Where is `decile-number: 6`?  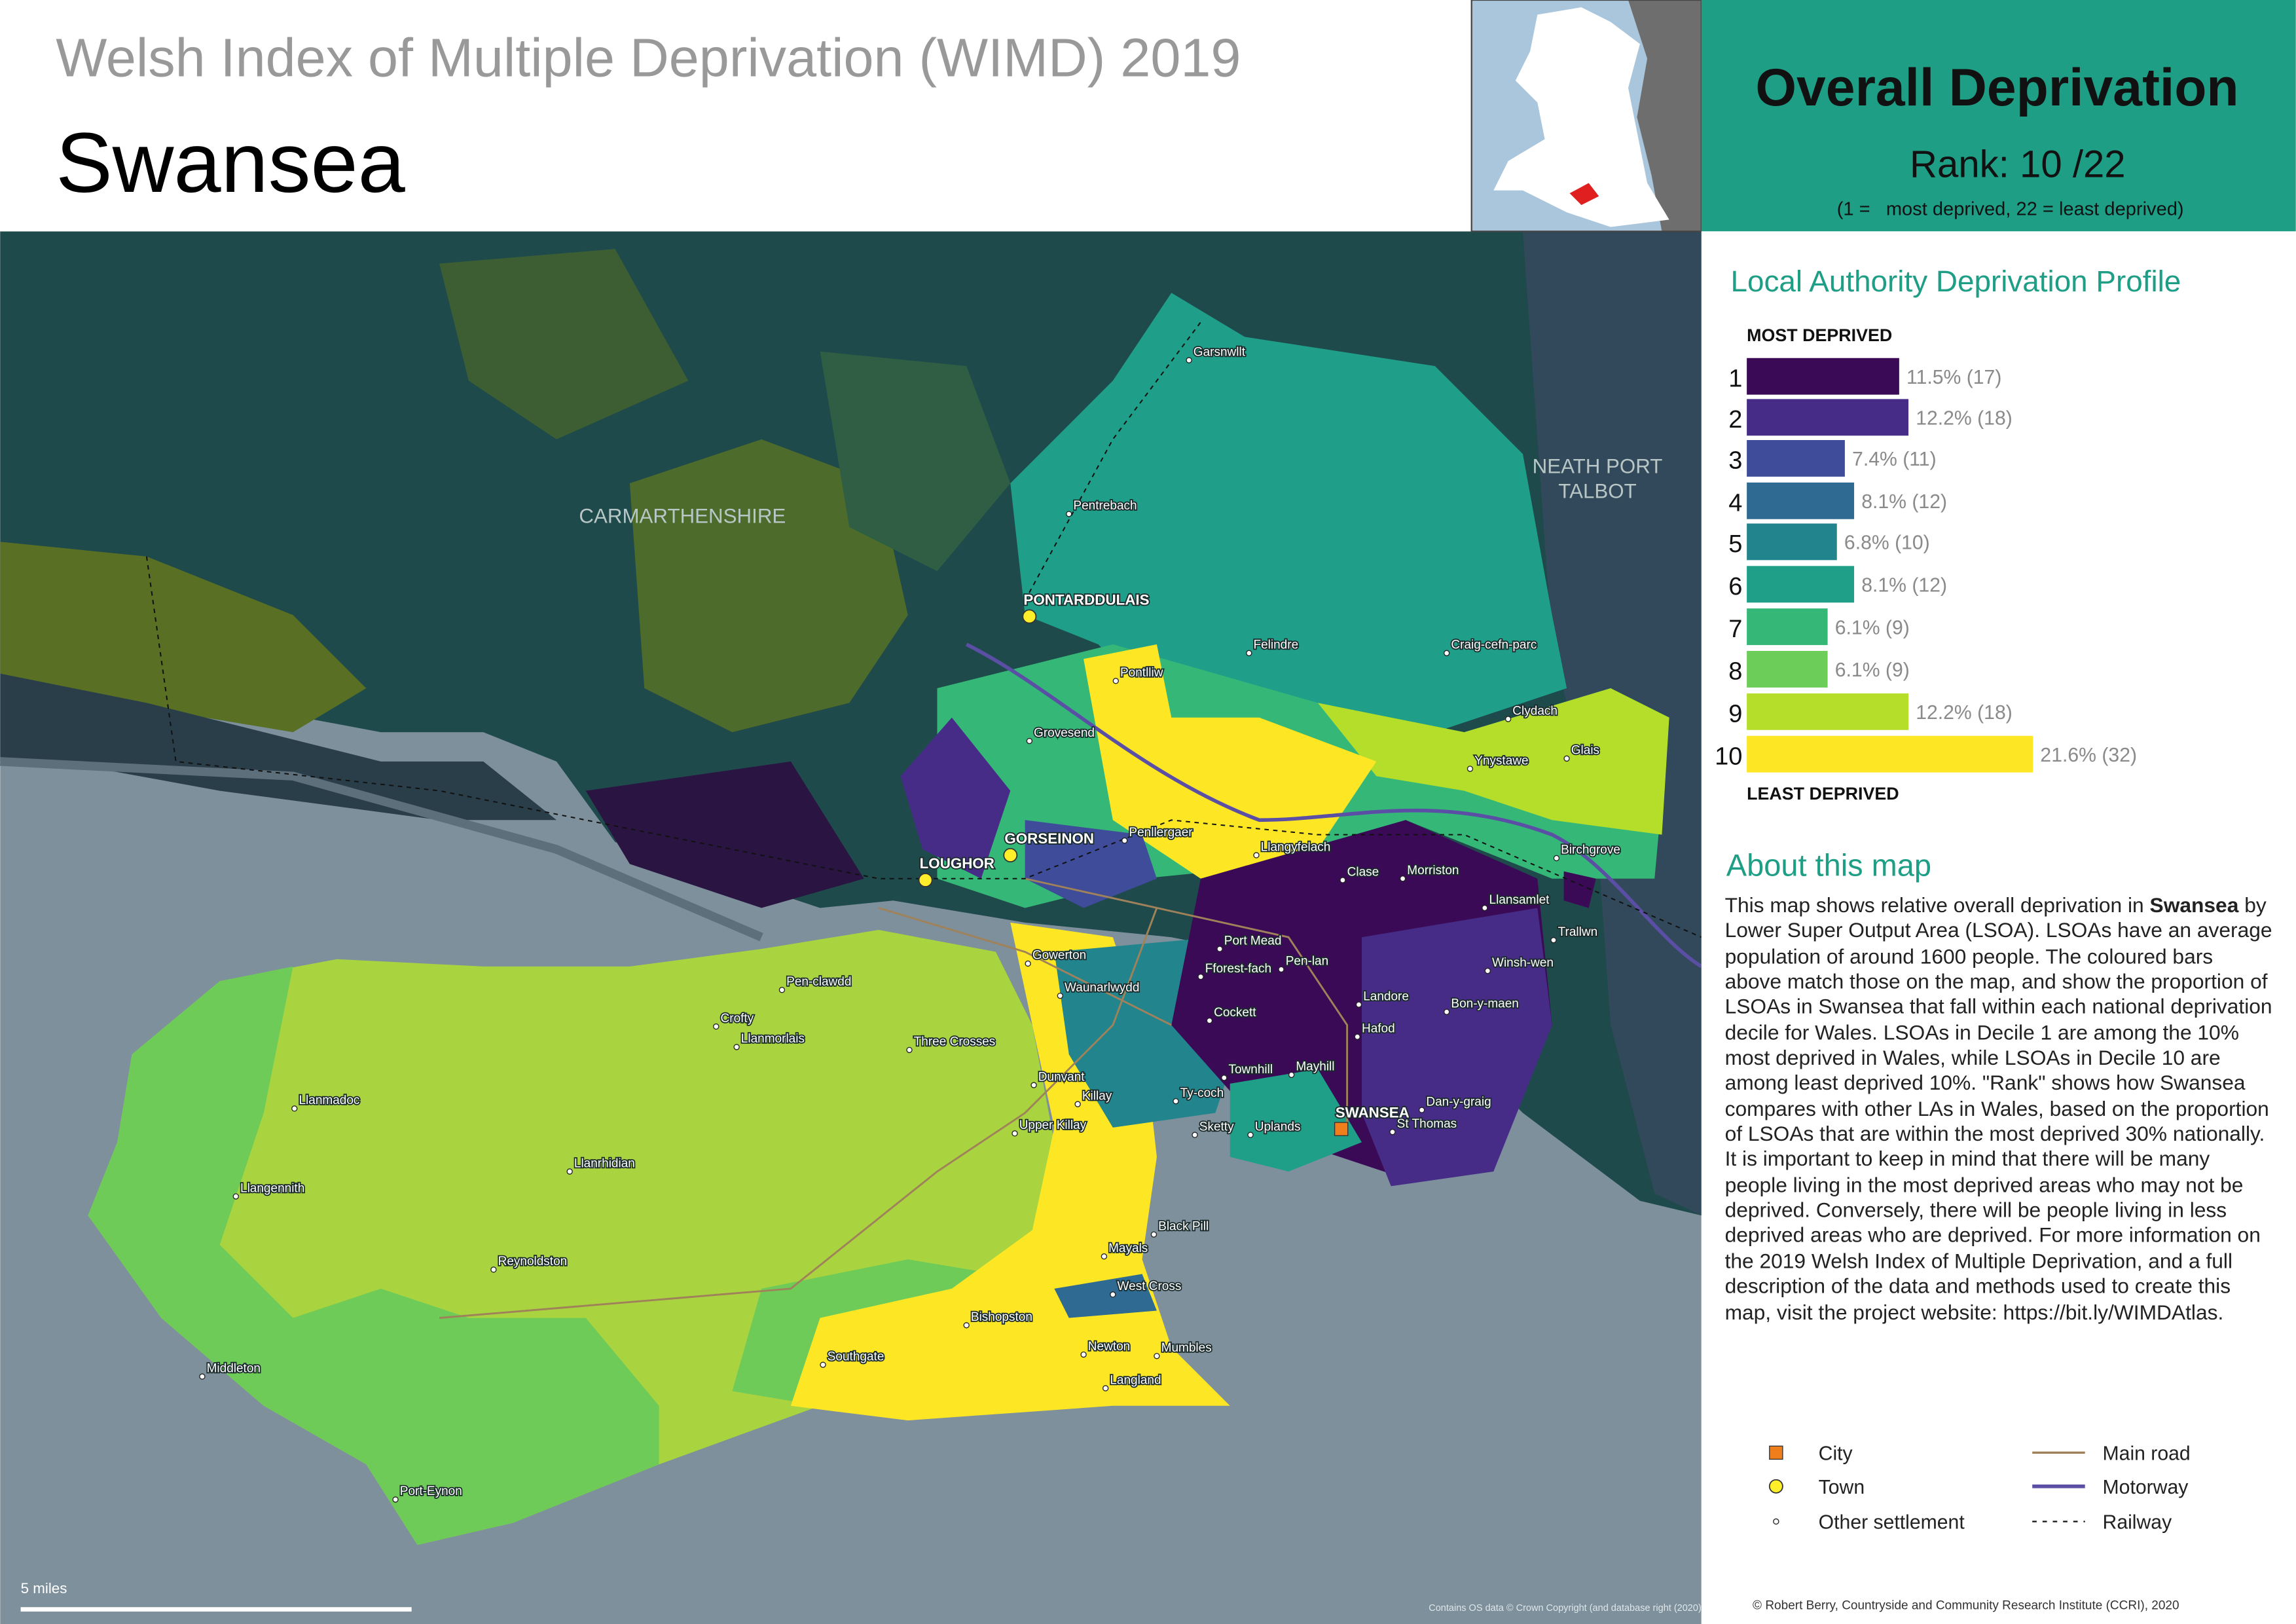
decile-number: 6 is located at coordinates (1735, 586).